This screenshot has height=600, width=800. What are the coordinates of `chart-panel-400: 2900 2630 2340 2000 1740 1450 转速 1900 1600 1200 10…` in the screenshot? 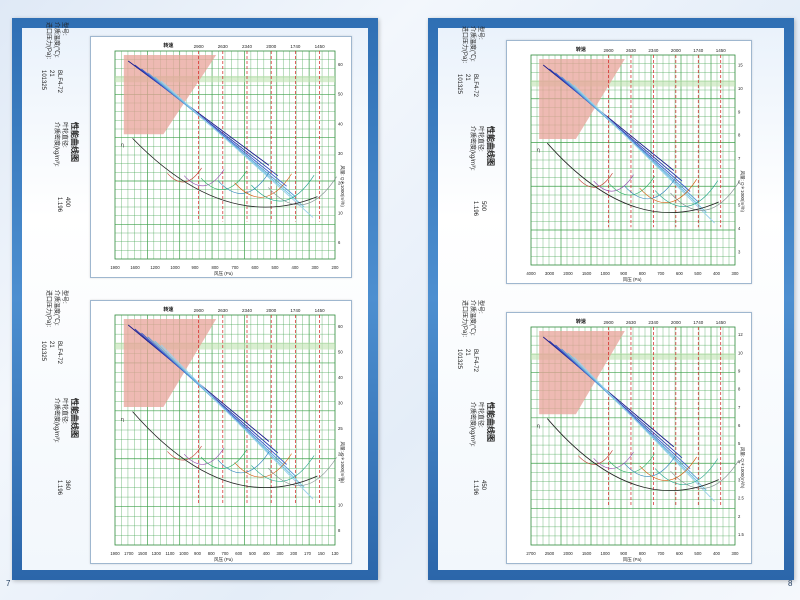 It's located at (221, 157).